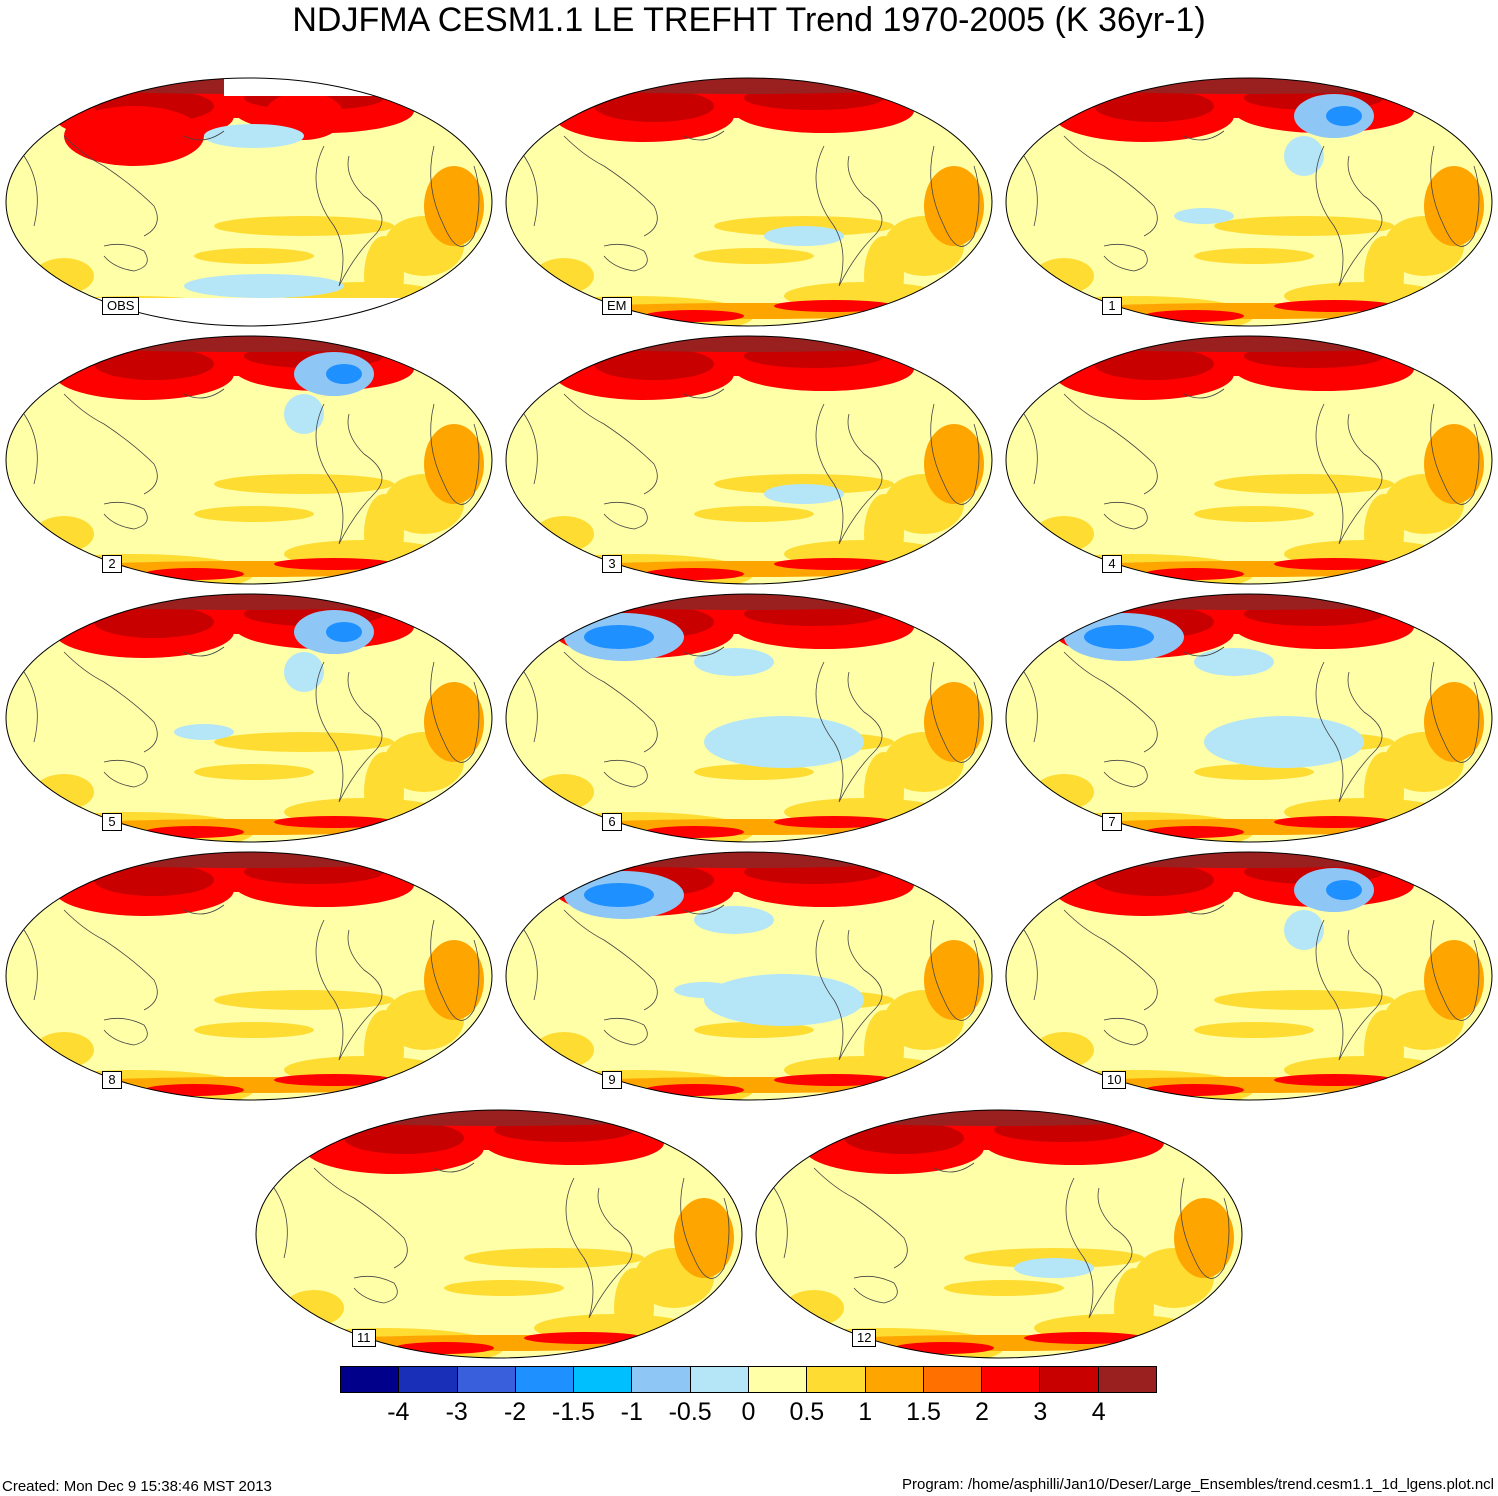  What do you see at coordinates (748, 1415) in the screenshot?
I see `colorbar-tick-labels: -4 -3 -2 -1.5 -1 -0.5 0 0.5 1 1.5 2 3 4` at bounding box center [748, 1415].